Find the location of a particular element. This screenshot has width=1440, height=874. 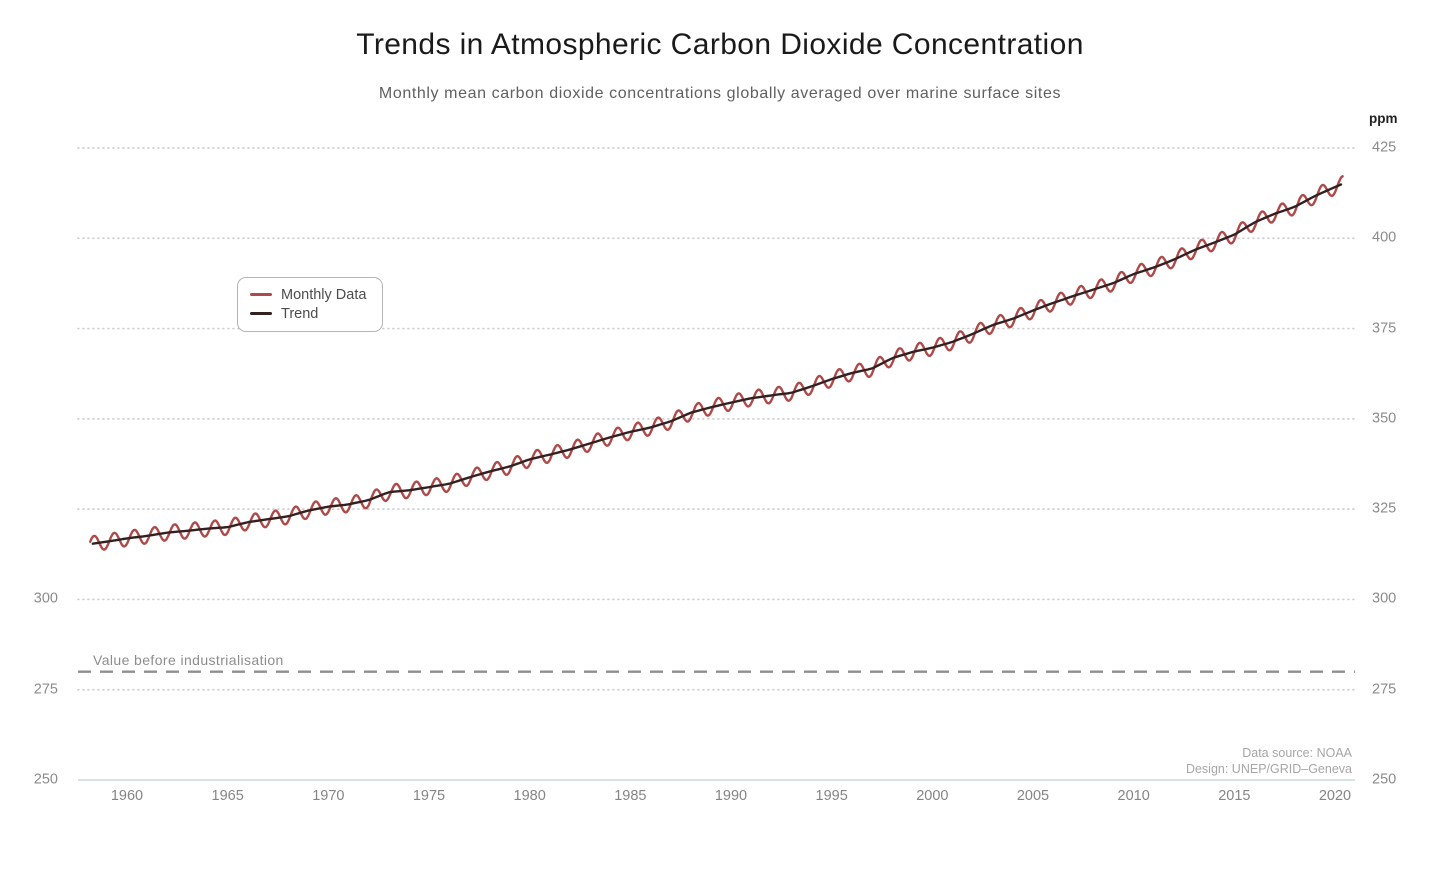

y-tick-right-250: 250 is located at coordinates (1384, 779).